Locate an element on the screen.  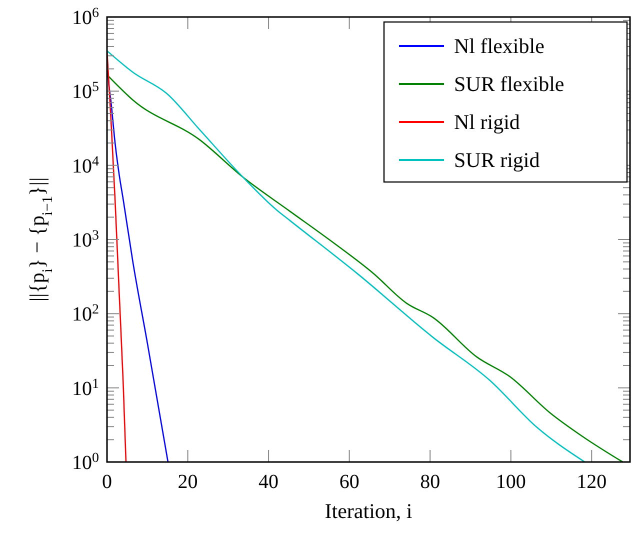
x-tick-label: 40 is located at coordinates (268, 482).